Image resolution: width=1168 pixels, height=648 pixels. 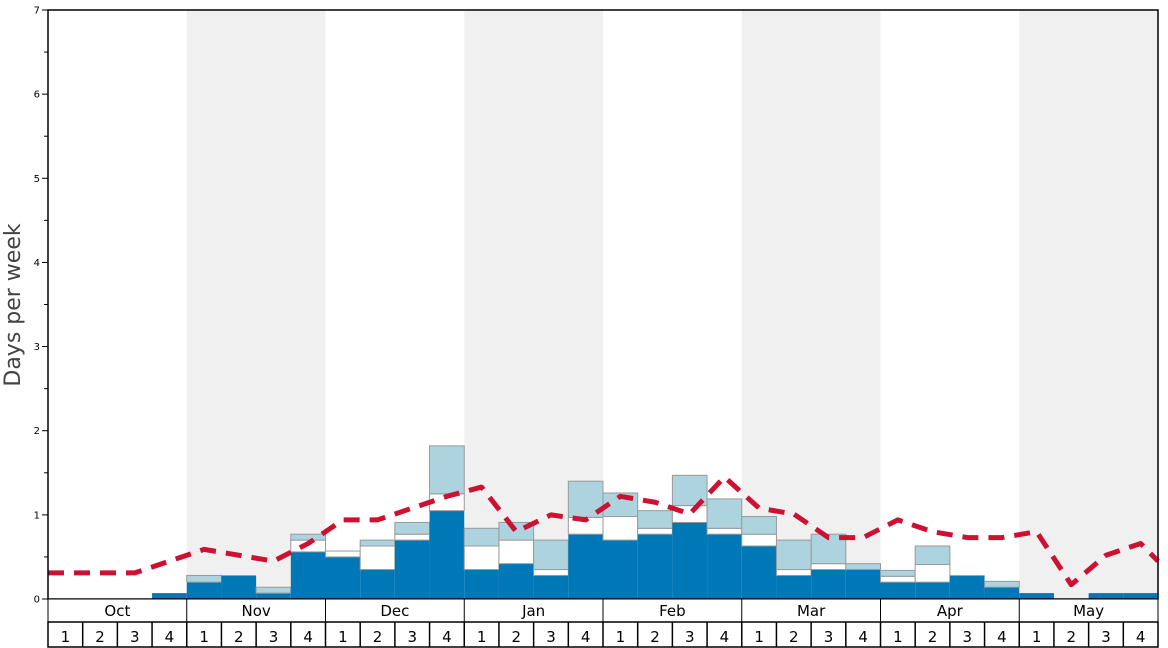 What do you see at coordinates (394, 611) in the screenshot?
I see `month-label-dec: Dec` at bounding box center [394, 611].